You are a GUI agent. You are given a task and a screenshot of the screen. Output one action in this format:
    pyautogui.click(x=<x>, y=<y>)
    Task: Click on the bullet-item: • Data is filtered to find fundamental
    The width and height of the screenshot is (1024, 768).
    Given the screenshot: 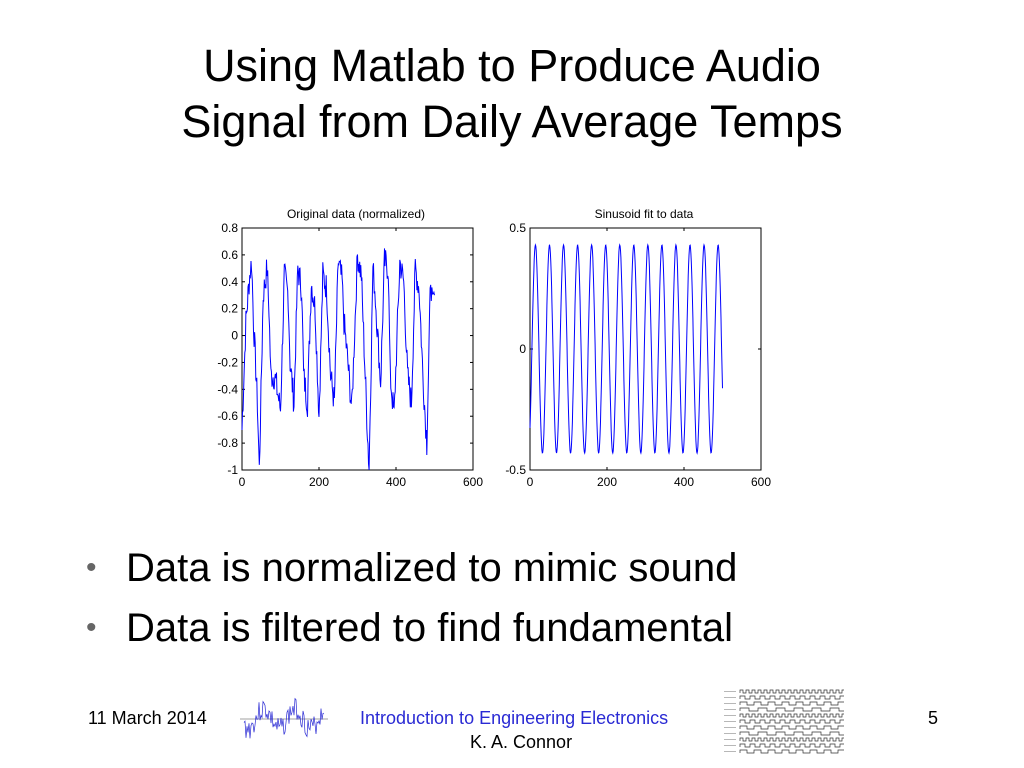 What is the action you would take?
    pyautogui.click(x=411, y=628)
    